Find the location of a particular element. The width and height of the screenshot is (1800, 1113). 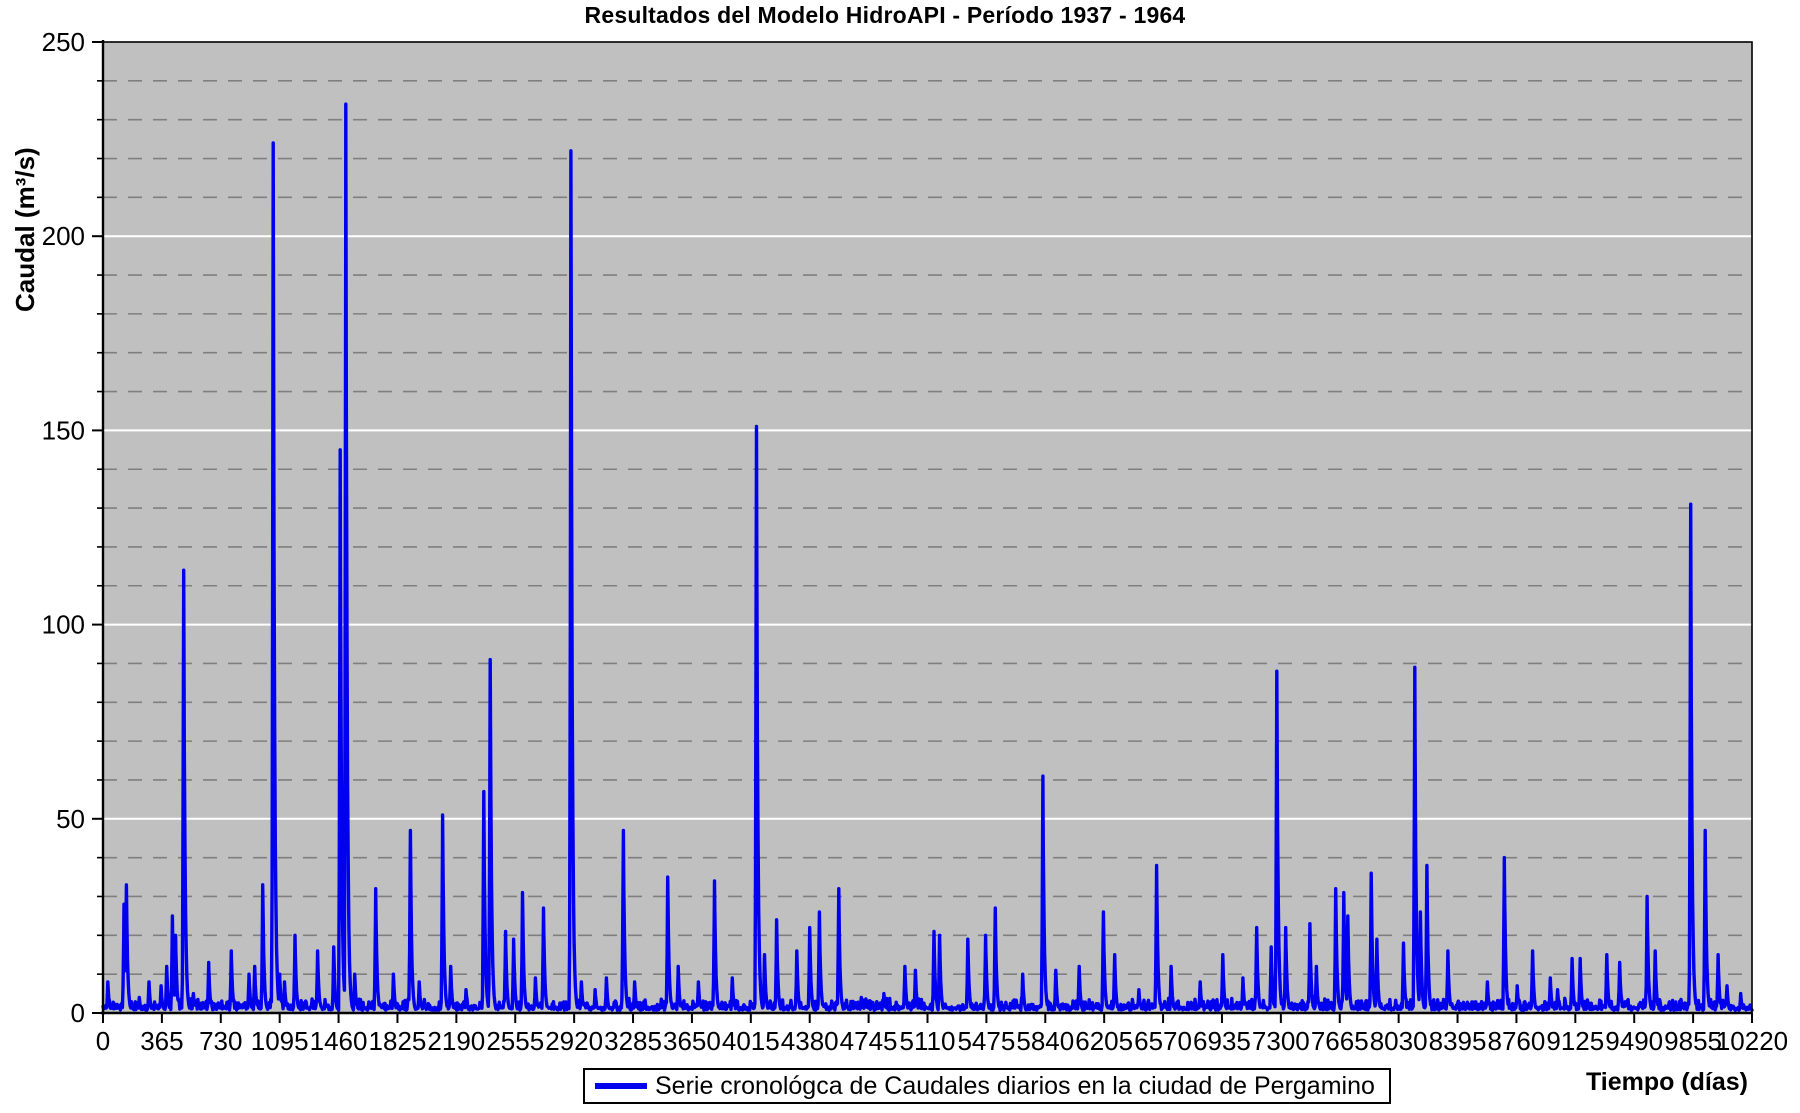

y-tick-label: 0 is located at coordinates (78, 1013).